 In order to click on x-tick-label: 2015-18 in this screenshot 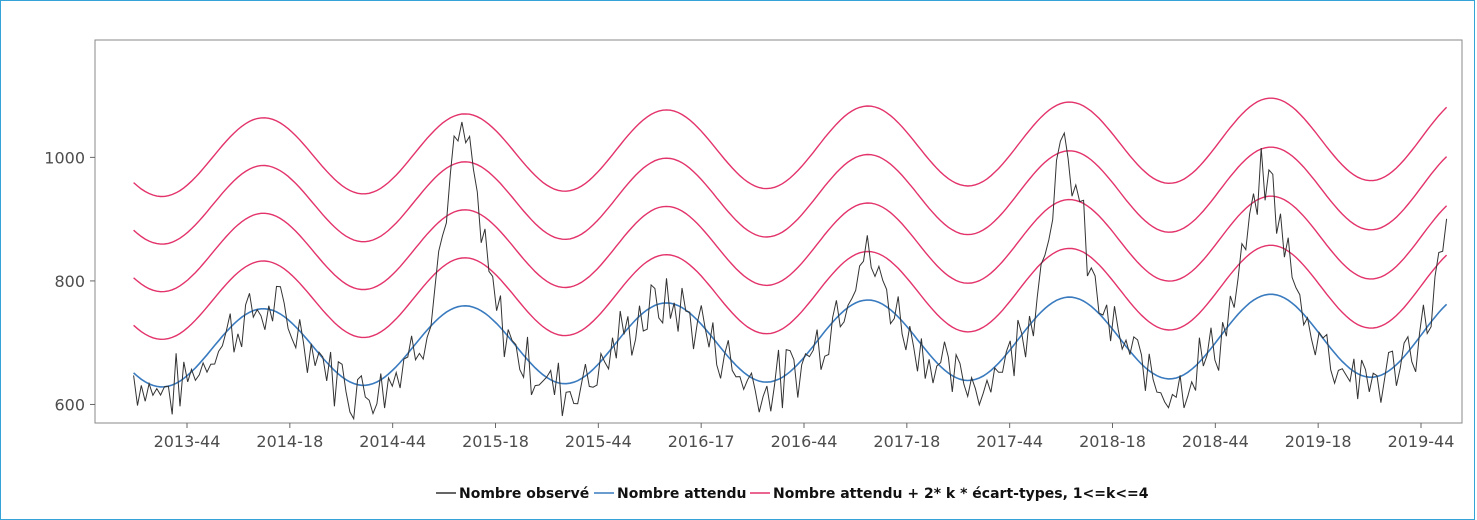, I will do `click(495, 441)`.